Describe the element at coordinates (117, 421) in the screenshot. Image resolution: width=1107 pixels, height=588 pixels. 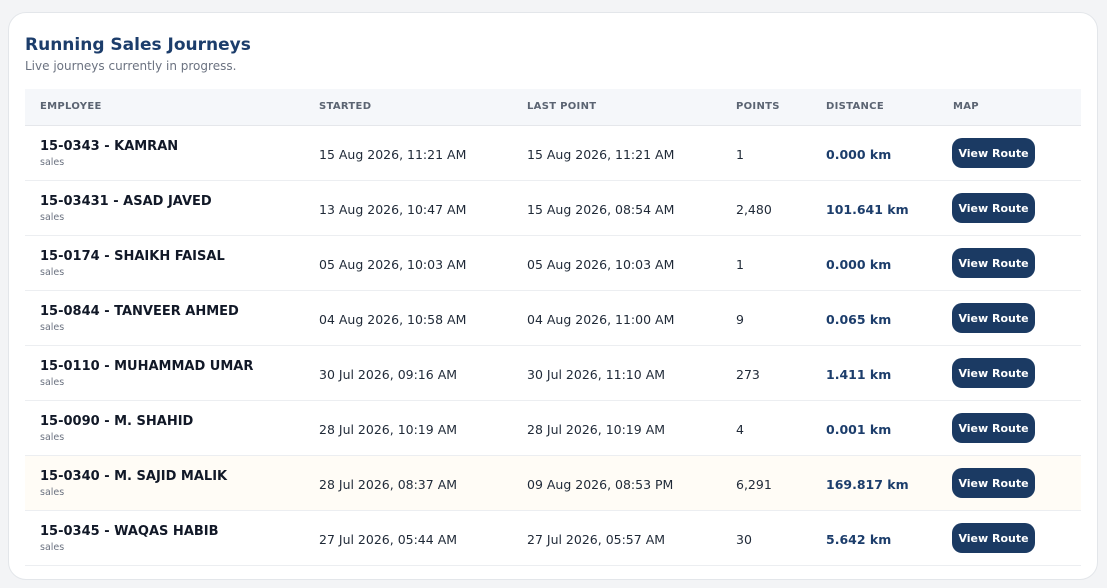
I see `employee-name: 15-0090 - M. SHAHID` at that location.